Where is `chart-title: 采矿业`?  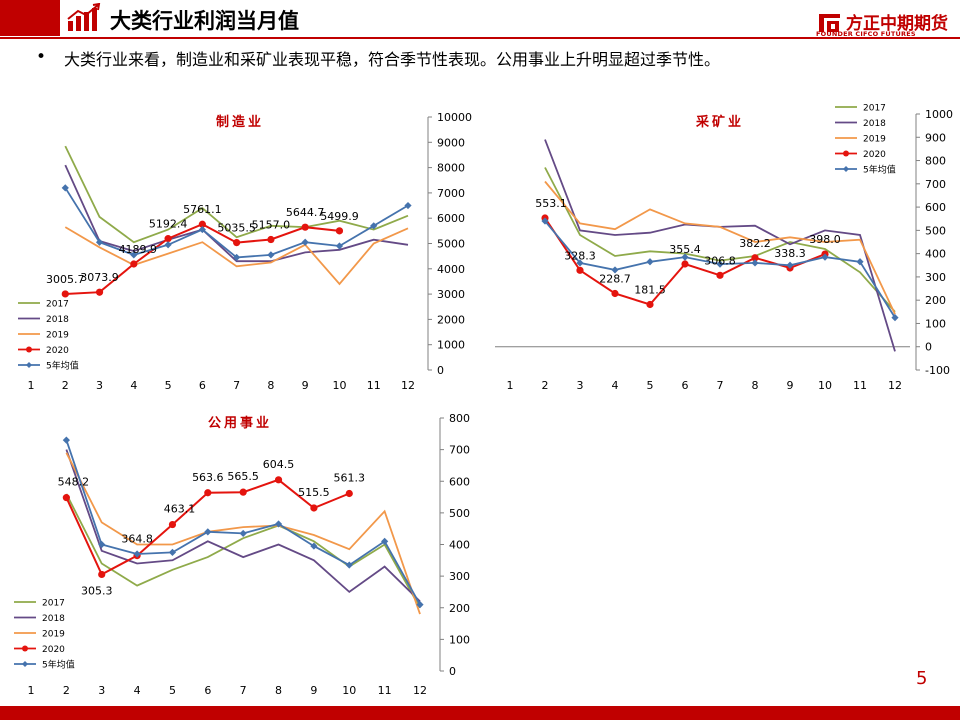 chart-title: 采矿业 is located at coordinates (719, 122).